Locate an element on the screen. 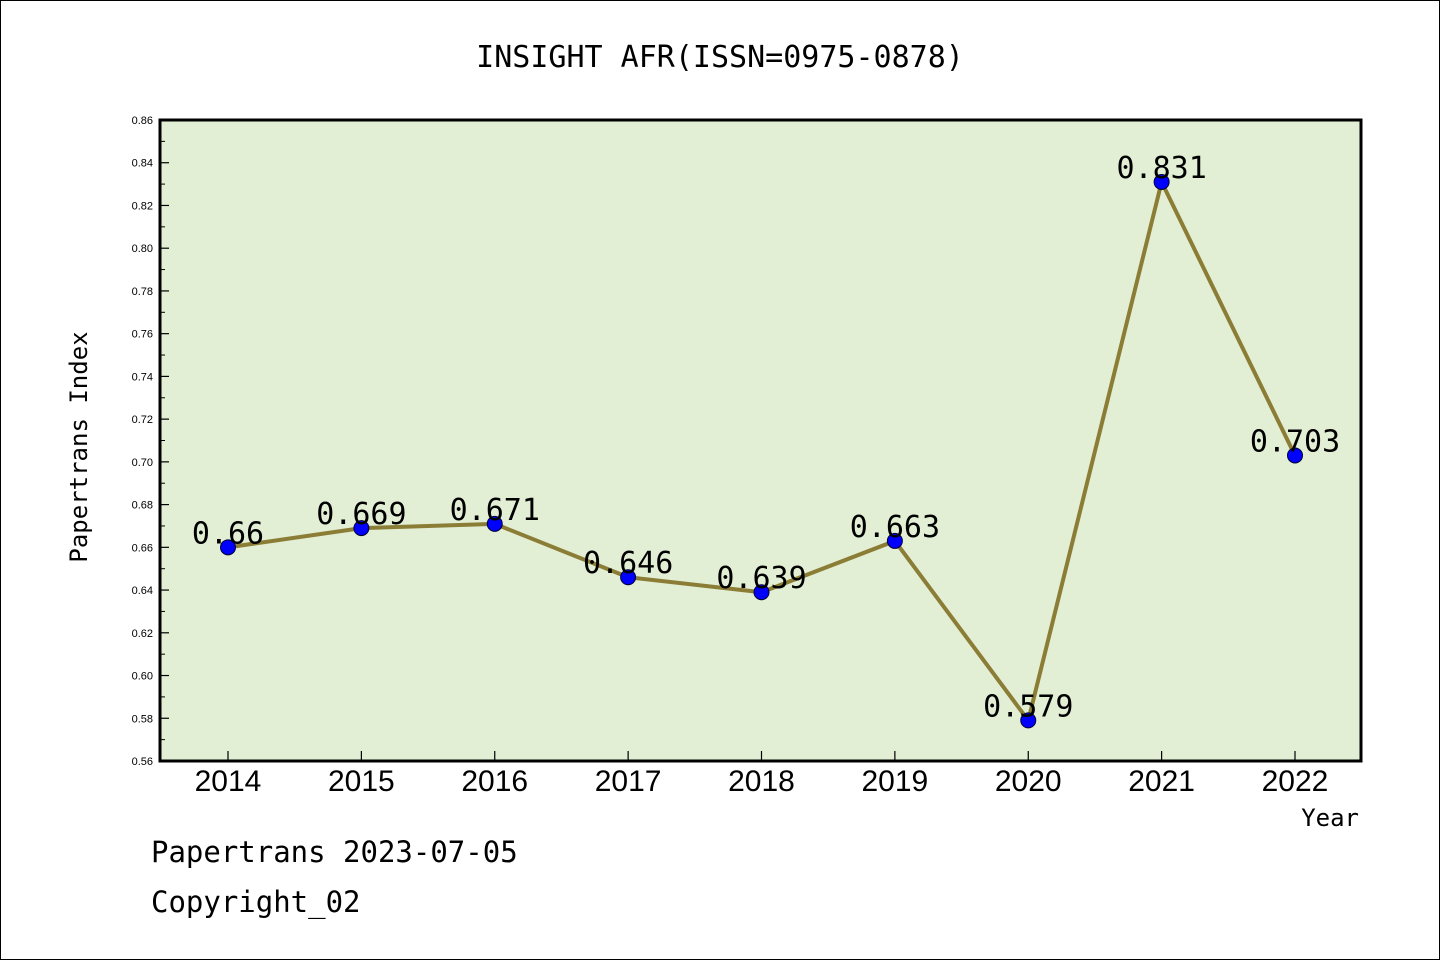 This screenshot has height=960, width=1440. y-tick-label: 0.82 is located at coordinates (142, 206).